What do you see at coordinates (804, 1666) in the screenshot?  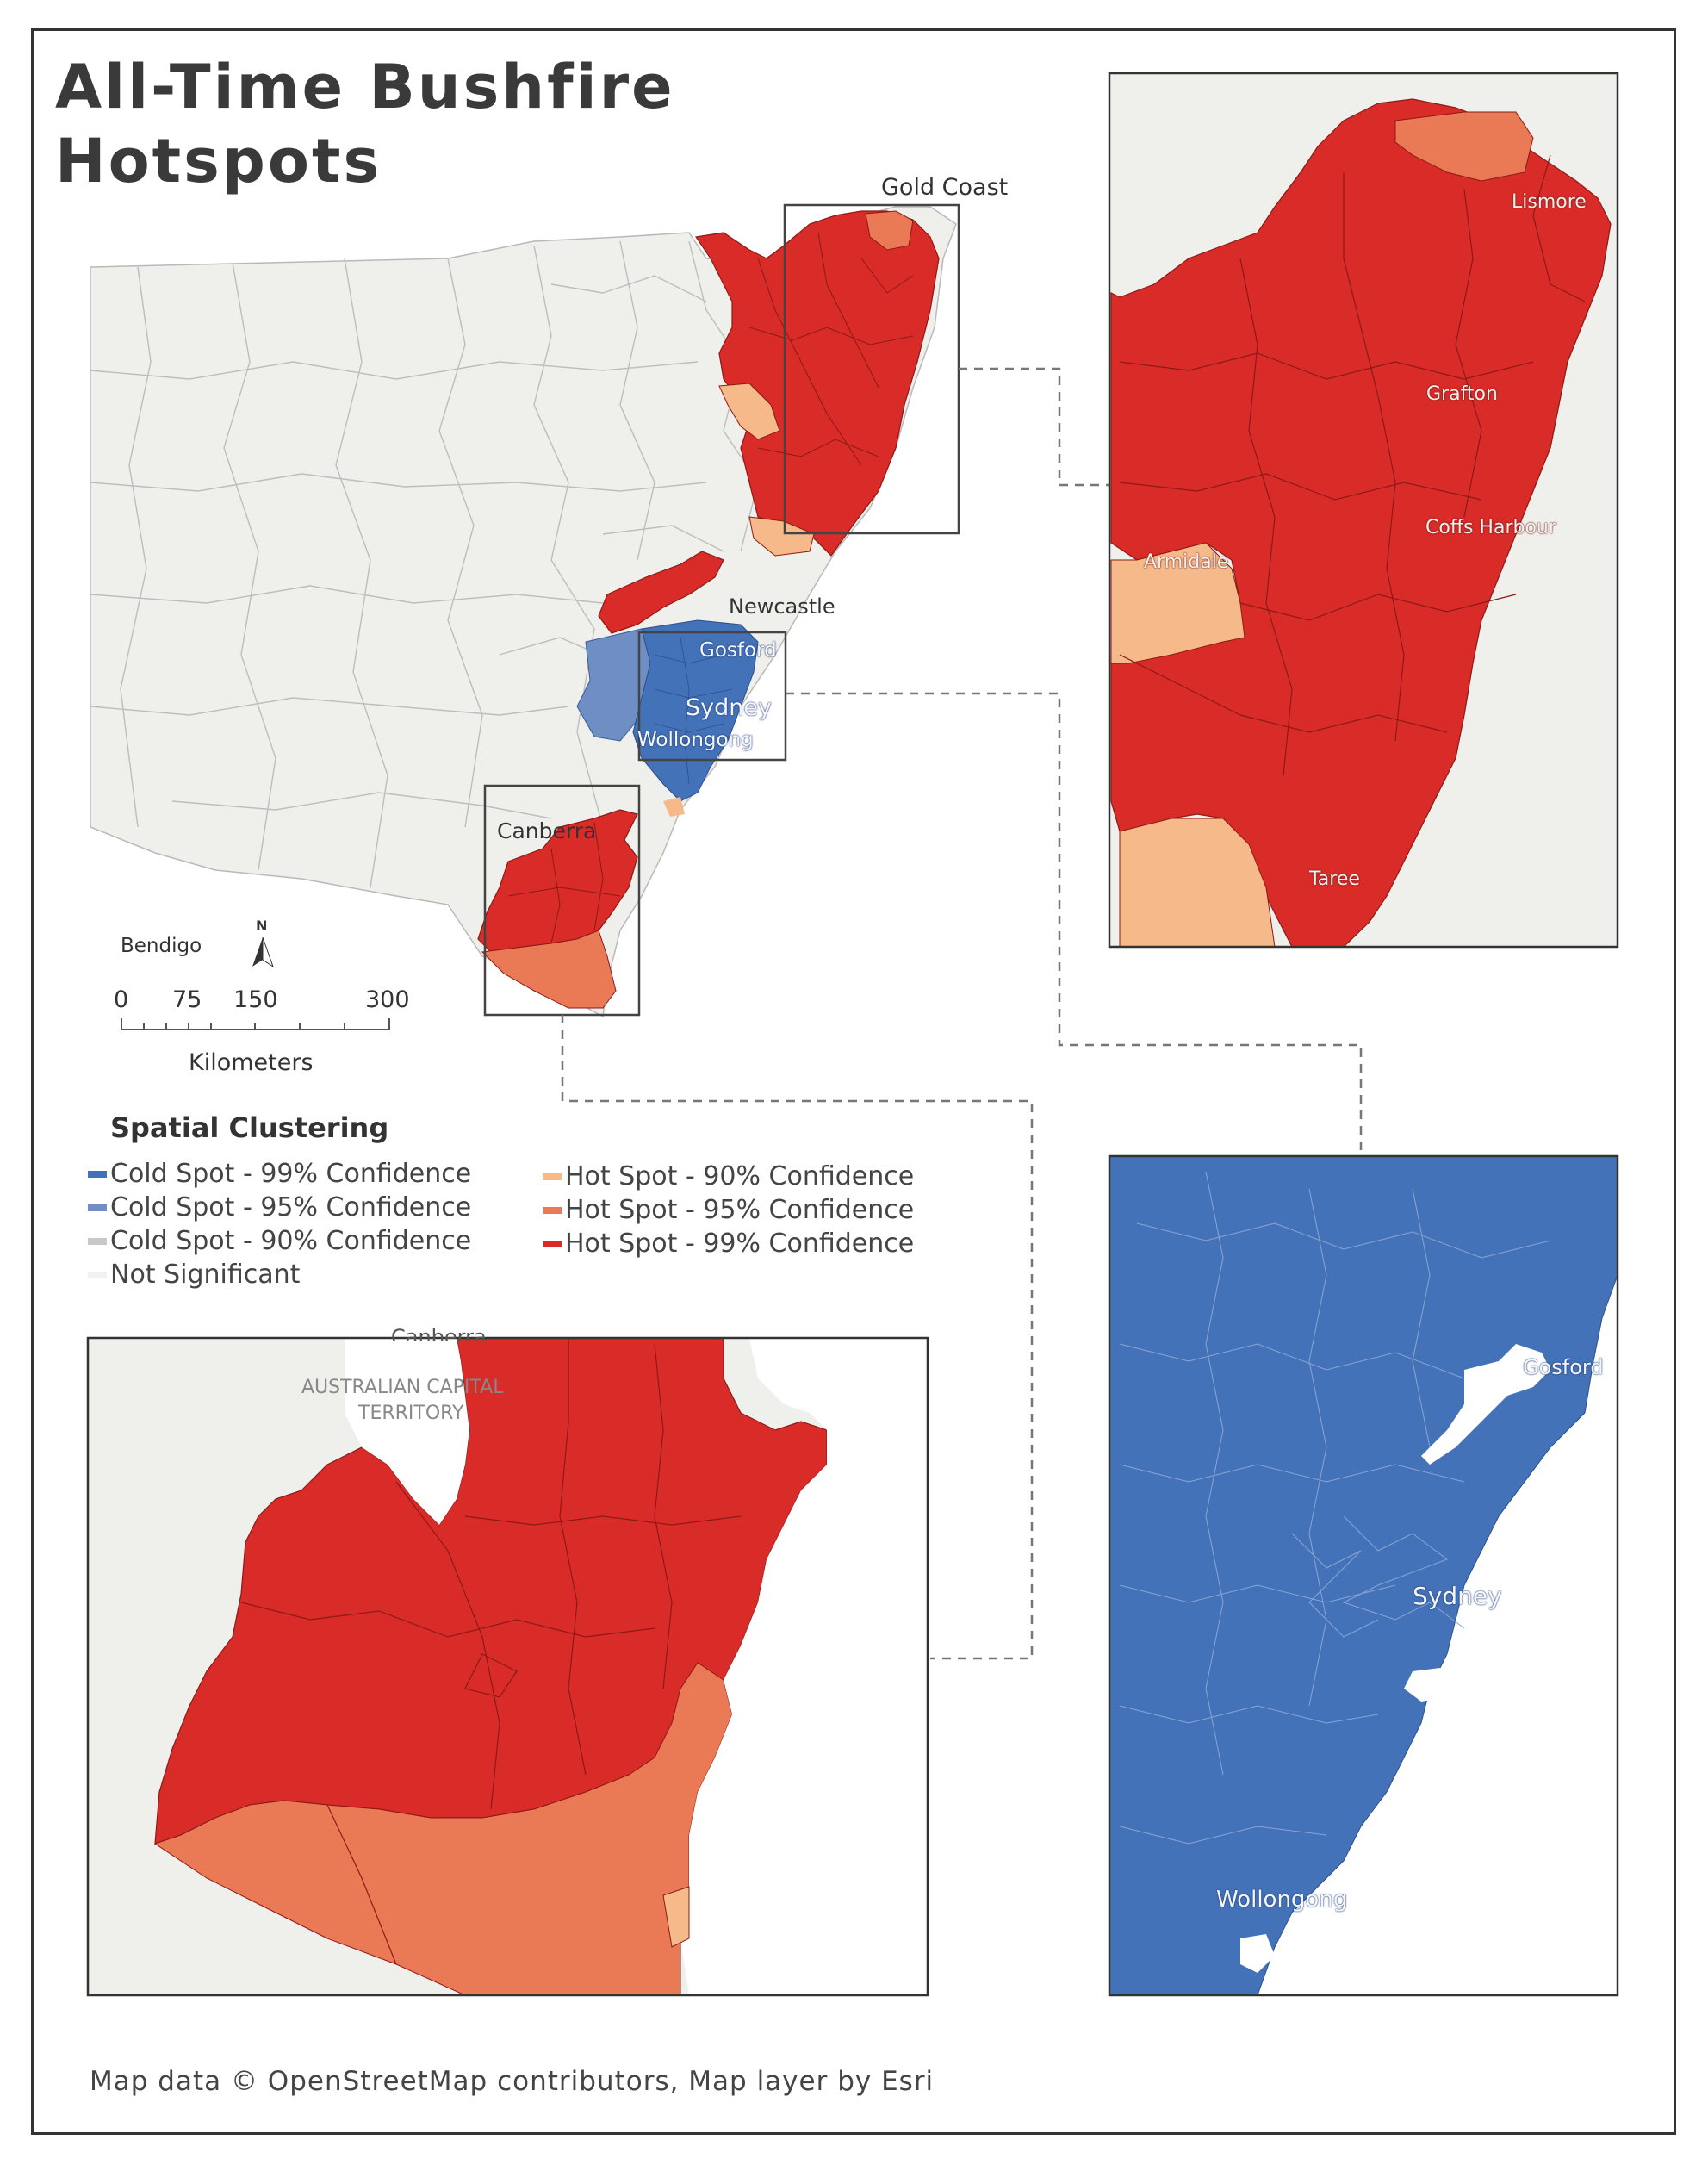 I see `inset-south-white-area` at bounding box center [804, 1666].